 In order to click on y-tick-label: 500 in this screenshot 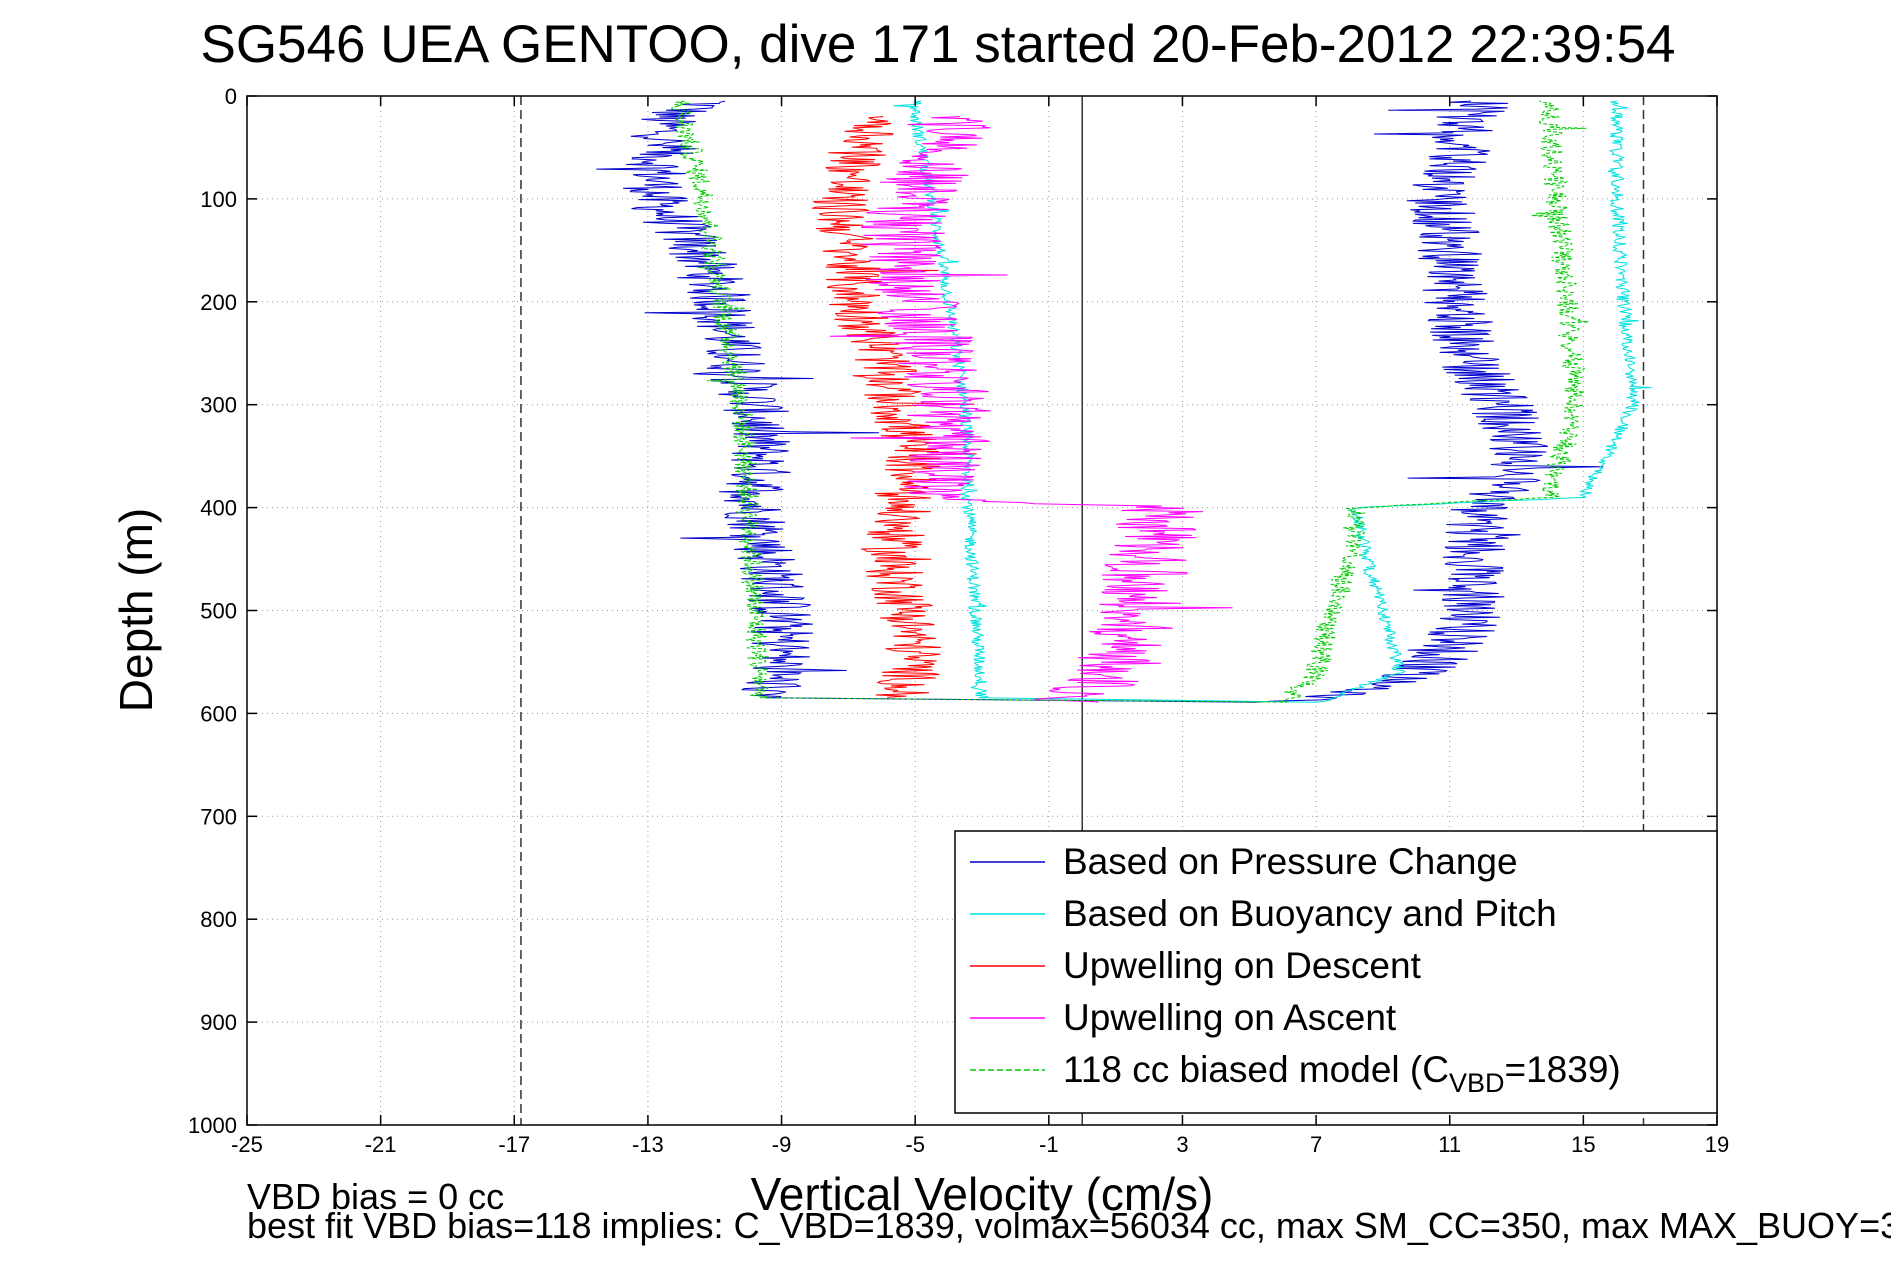, I will do `click(218, 611)`.